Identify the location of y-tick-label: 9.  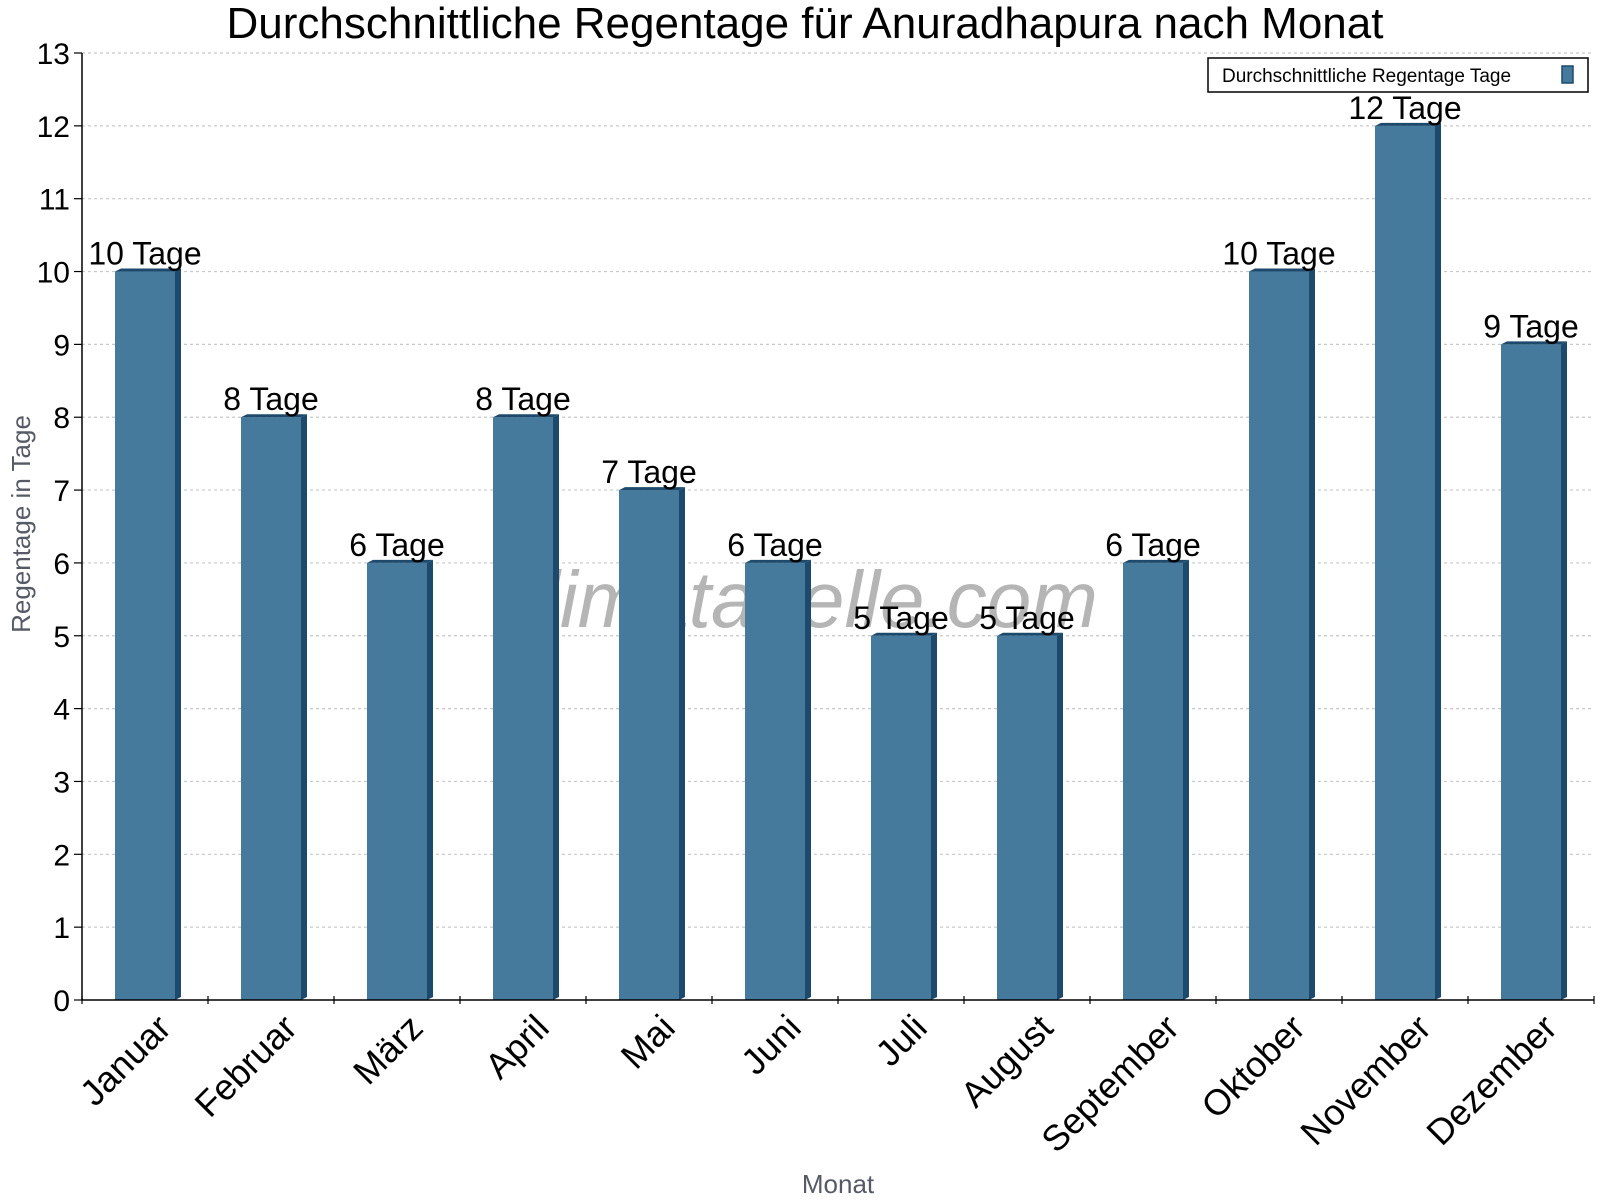
(61, 345).